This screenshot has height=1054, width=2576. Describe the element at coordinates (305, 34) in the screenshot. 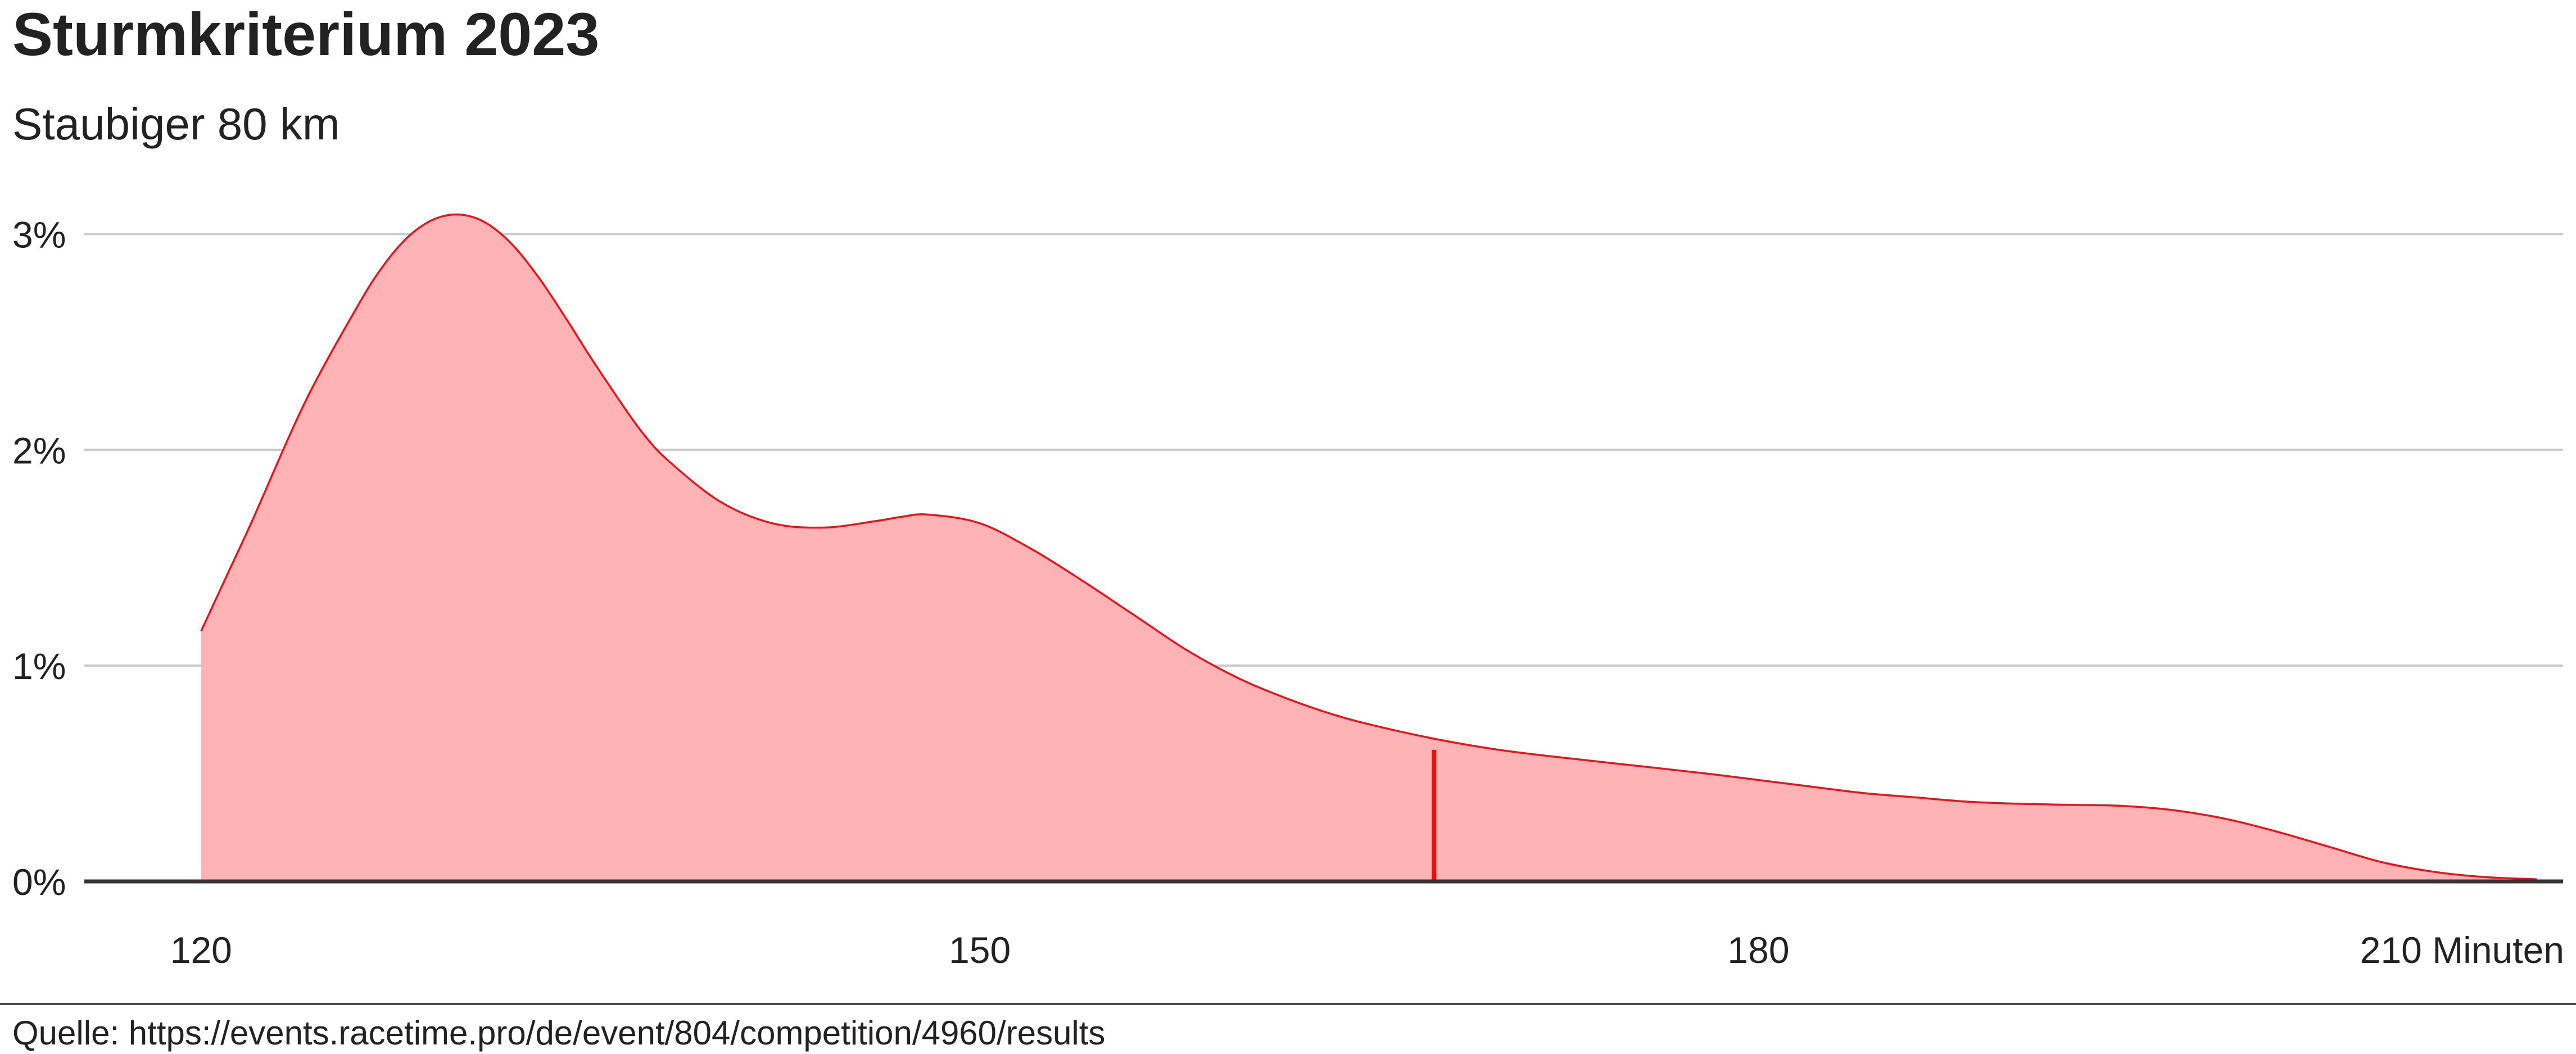

I see `chart-title: Sturmkriterium 2023` at that location.